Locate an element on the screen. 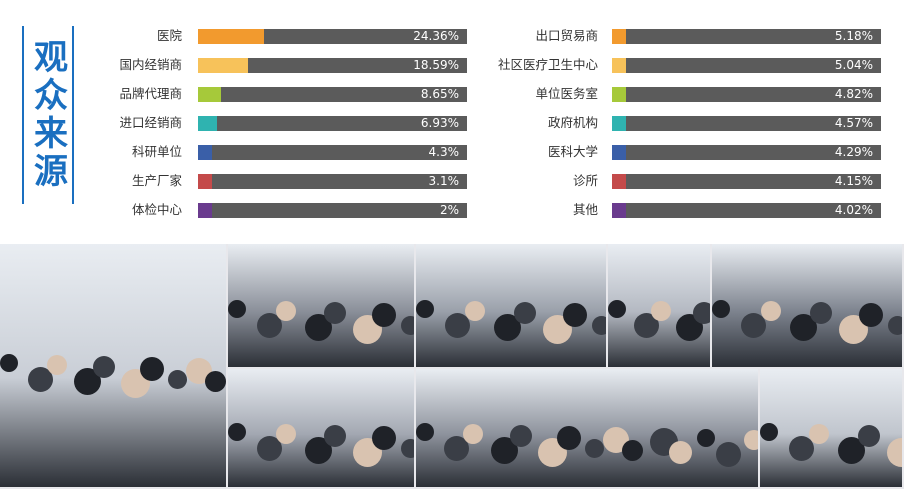 Image resolution: width=904 pixels, height=489 pixels. bar-row: 生产厂家 3.1% is located at coordinates (452, 181).